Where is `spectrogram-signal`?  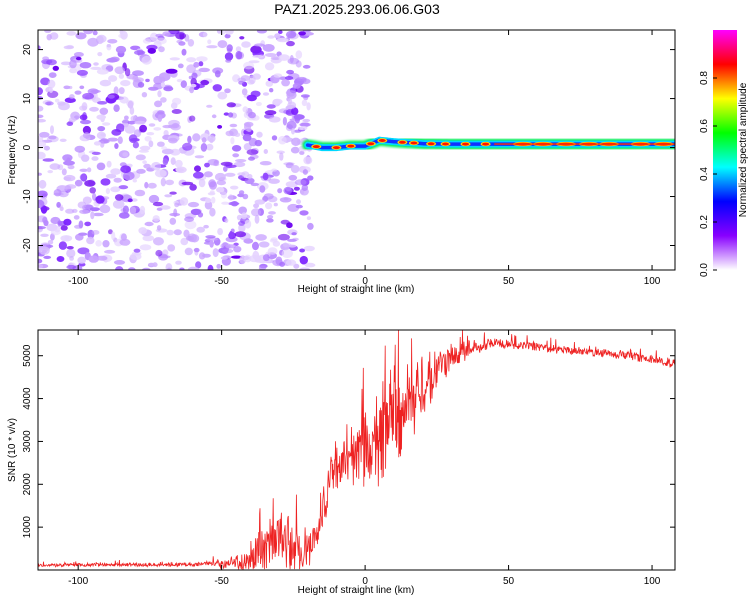 spectrogram-signal is located at coordinates (488, 144).